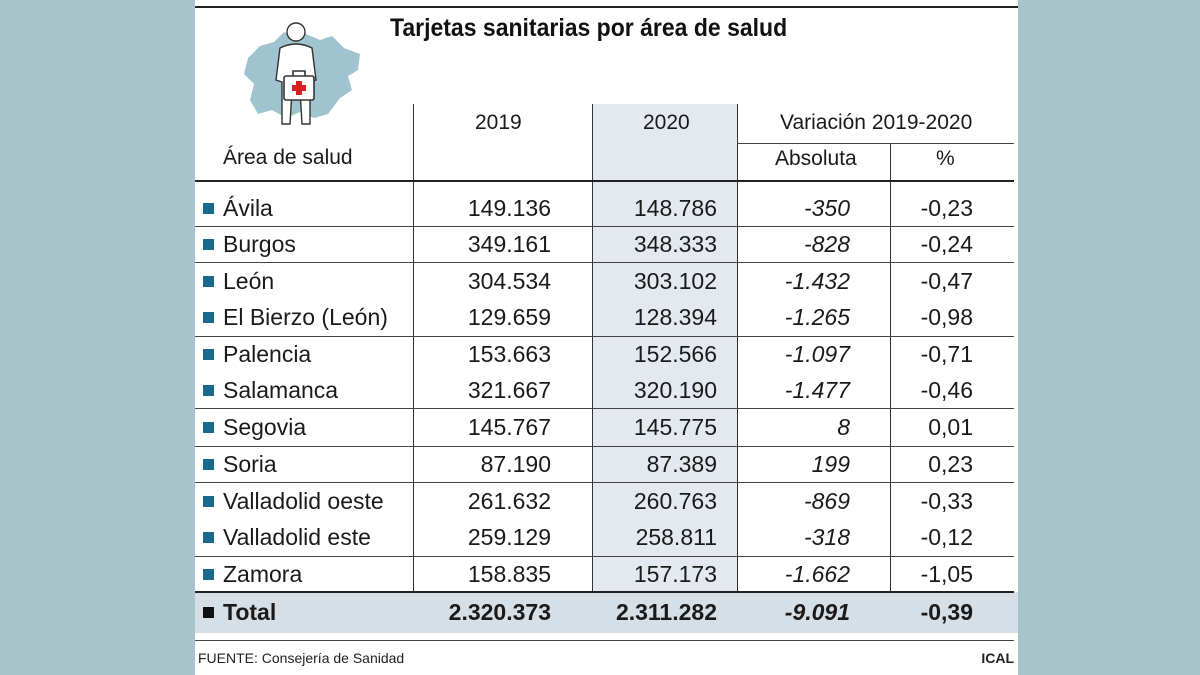  What do you see at coordinates (946, 317) in the screenshot?
I see `variation-percent: -0,98` at bounding box center [946, 317].